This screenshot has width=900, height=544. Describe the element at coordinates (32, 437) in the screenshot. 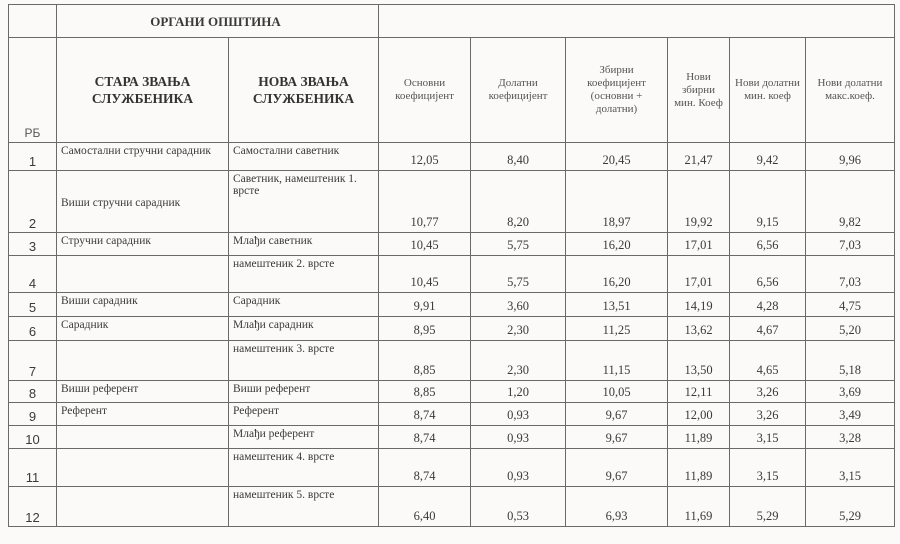

I see `row-number: 10` at that location.